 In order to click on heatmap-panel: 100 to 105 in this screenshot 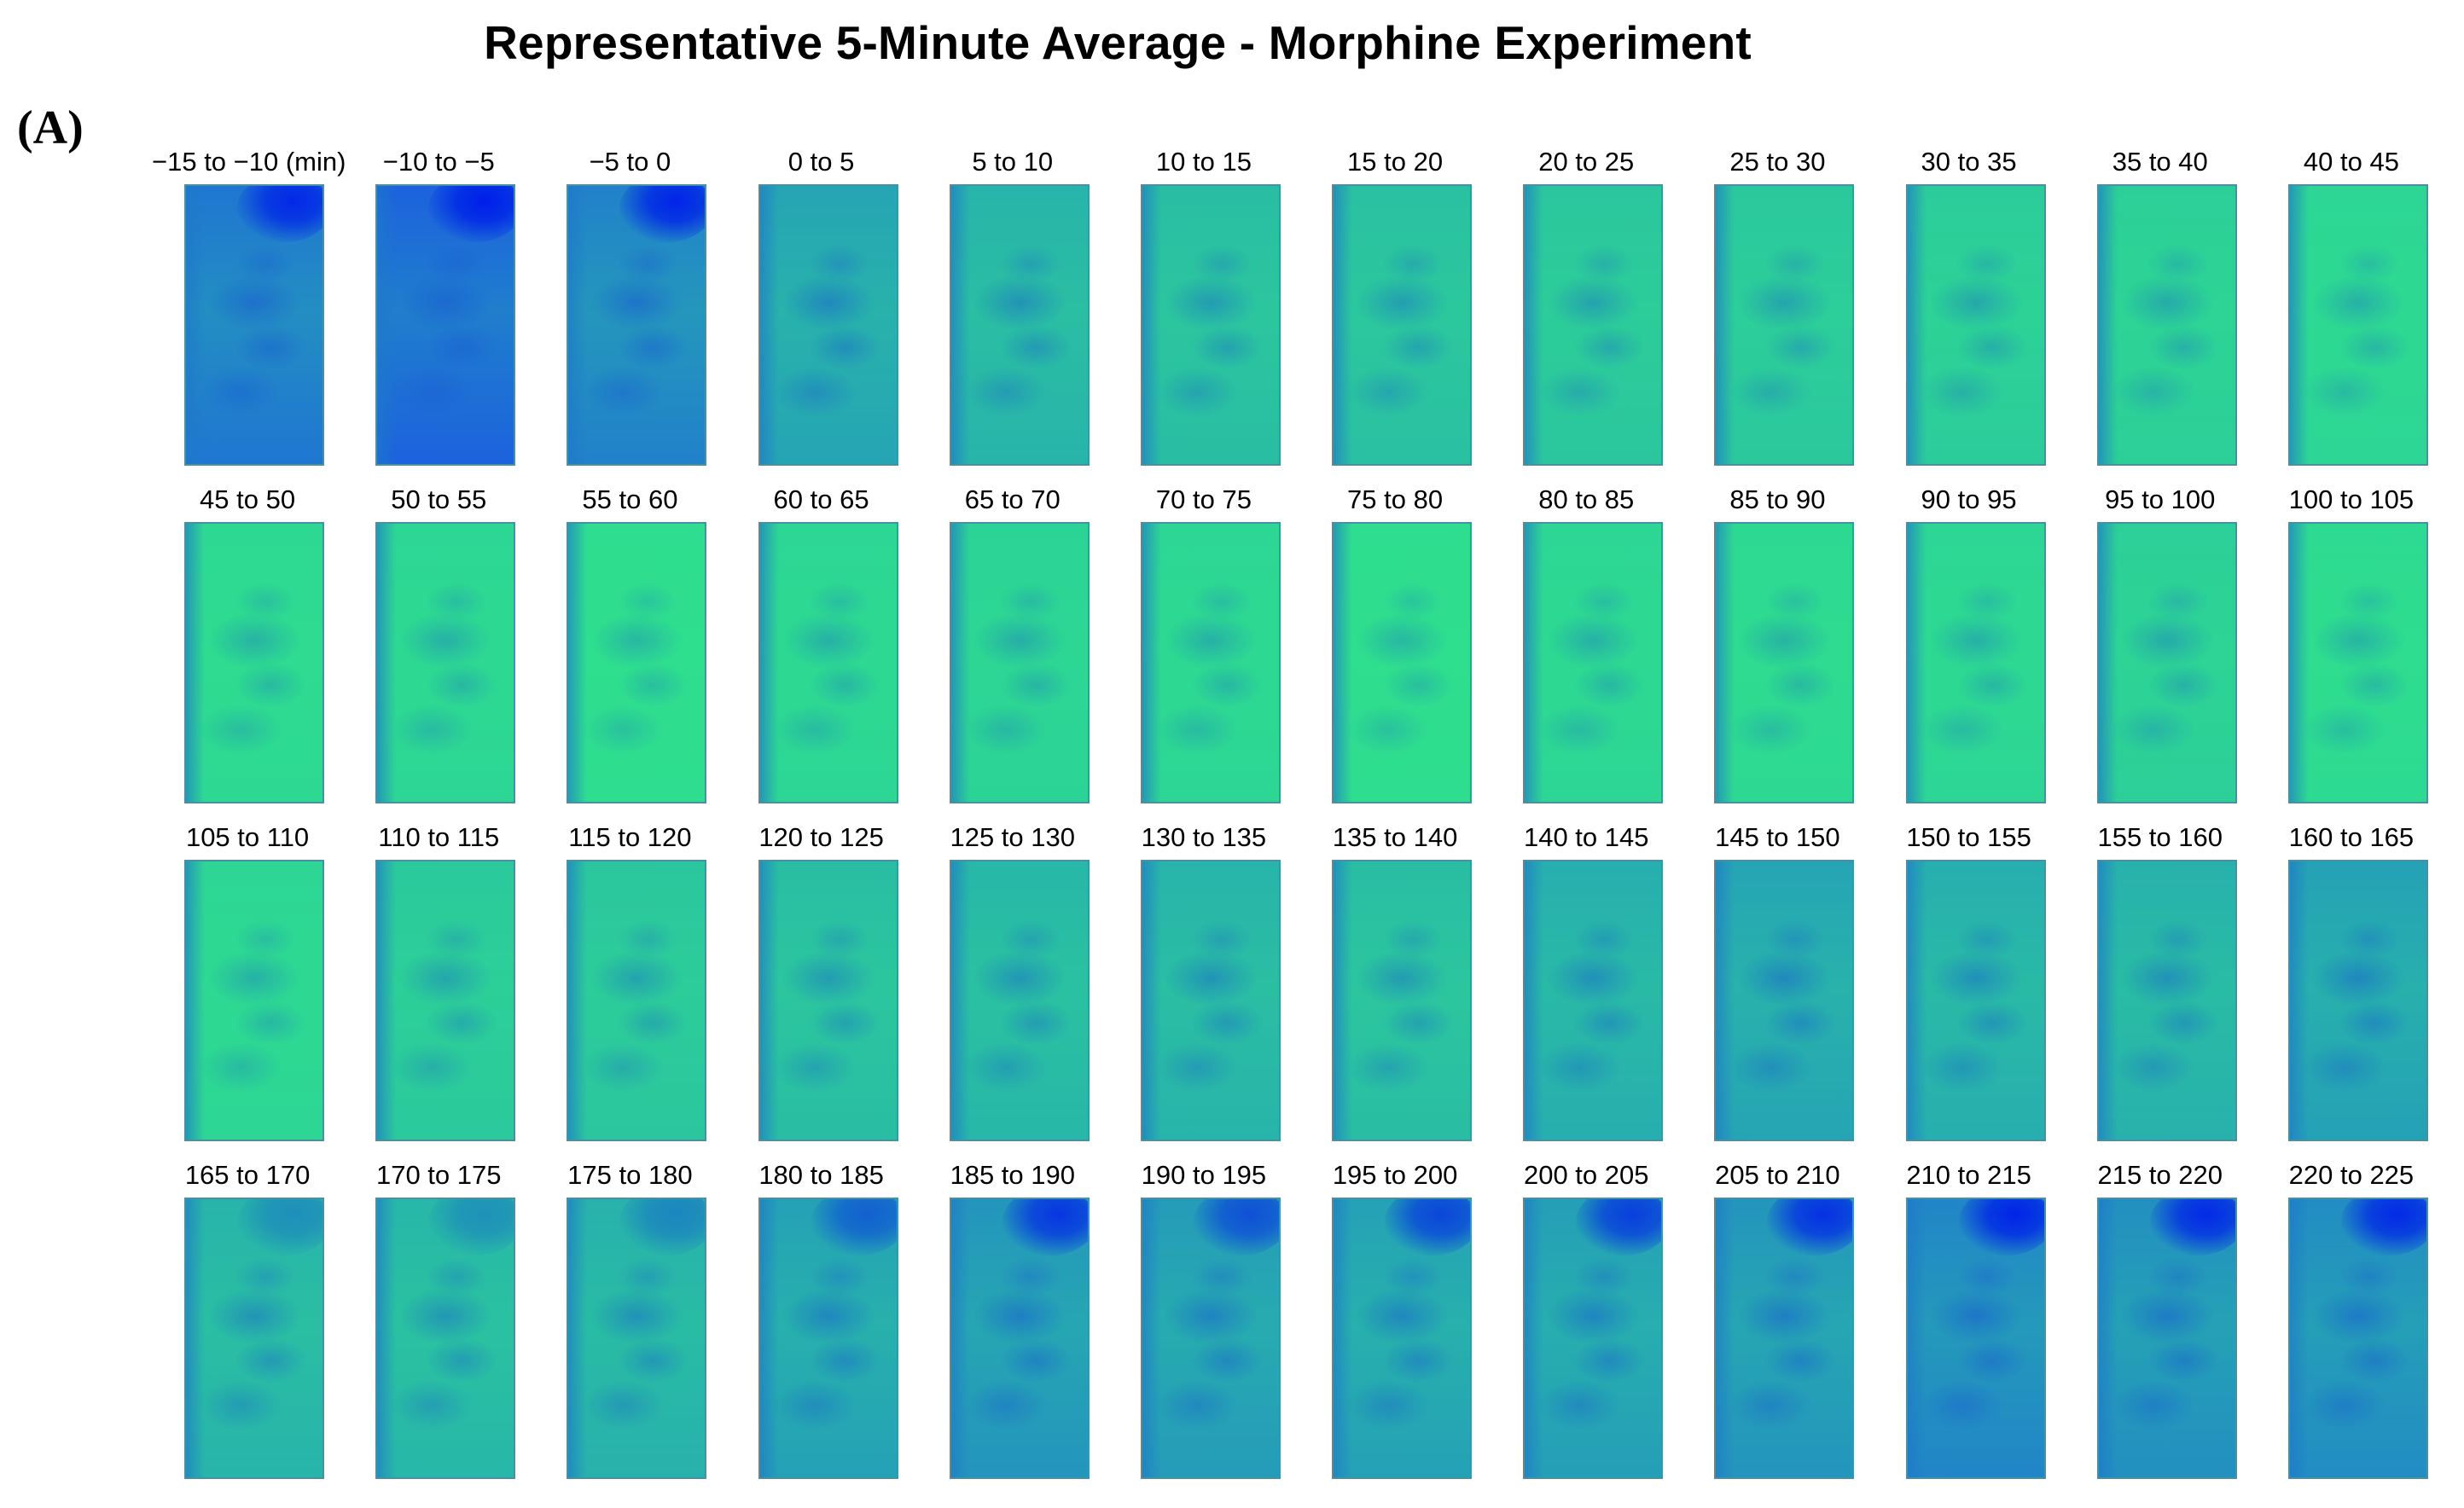, I will do `click(2351, 652)`.